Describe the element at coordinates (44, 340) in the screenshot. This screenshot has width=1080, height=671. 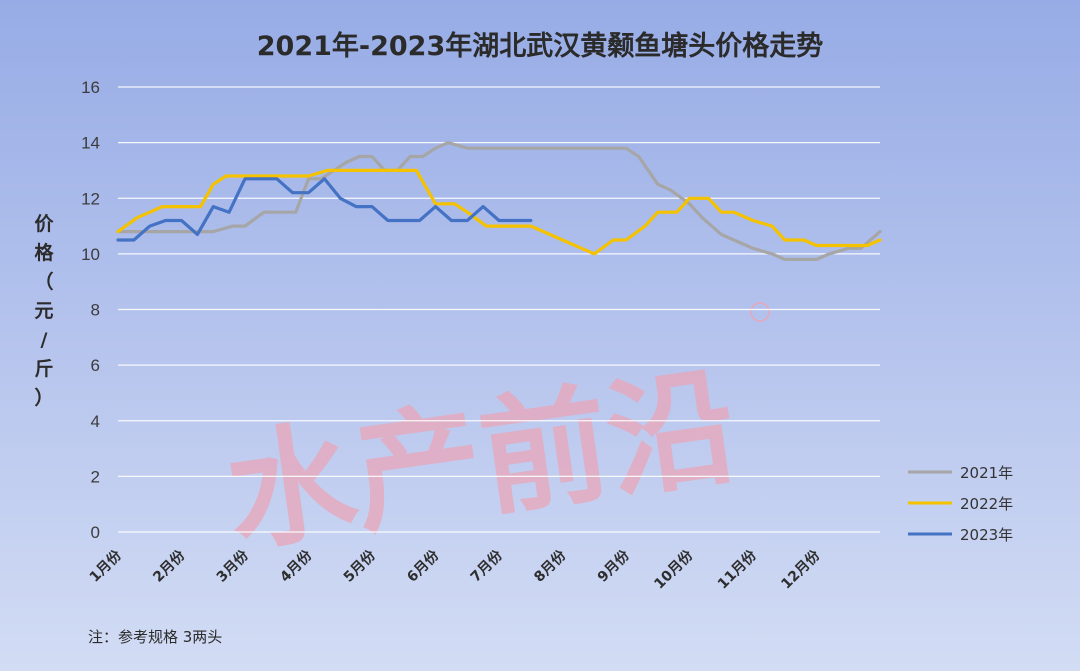
I see `y-axis-label-char: /` at that location.